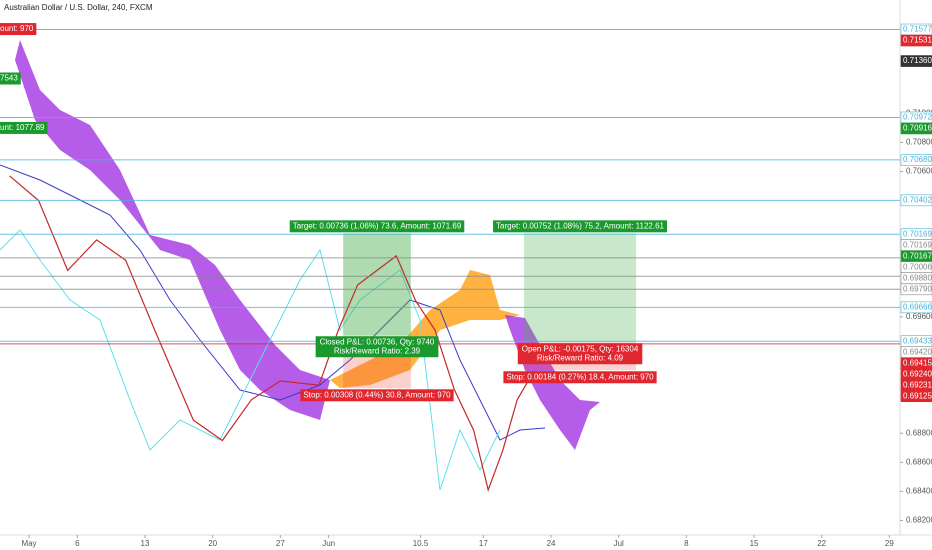 The width and height of the screenshot is (932, 550). Describe the element at coordinates (77, 543) in the screenshot. I see `x-tick-label: 6` at that location.